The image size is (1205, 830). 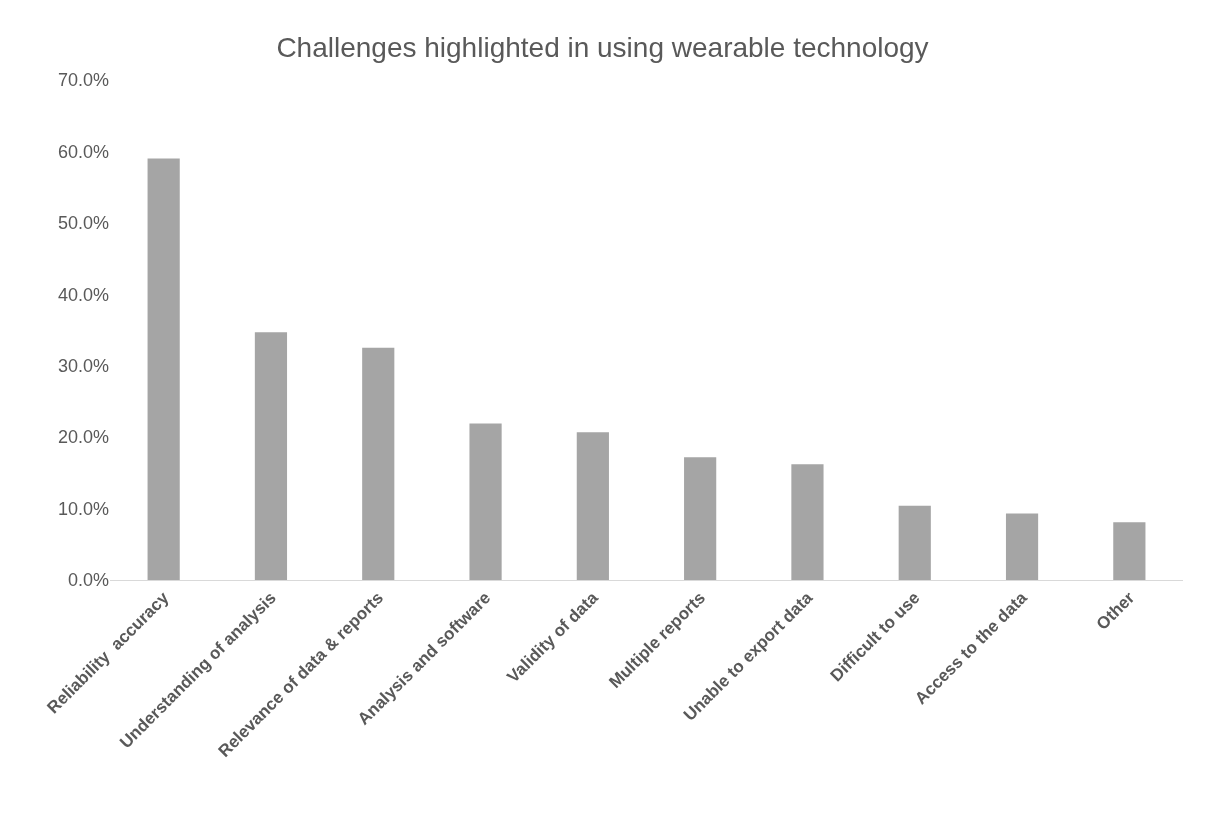 What do you see at coordinates (83, 437) in the screenshot?
I see `y-tick-label: 20.0%` at bounding box center [83, 437].